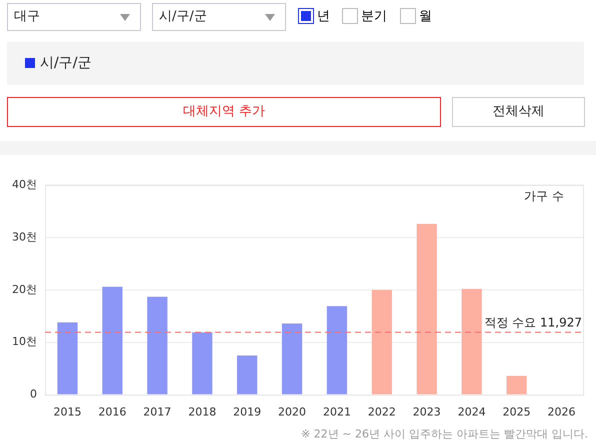  I want to click on y-tick-label: 10천, so click(24, 341).